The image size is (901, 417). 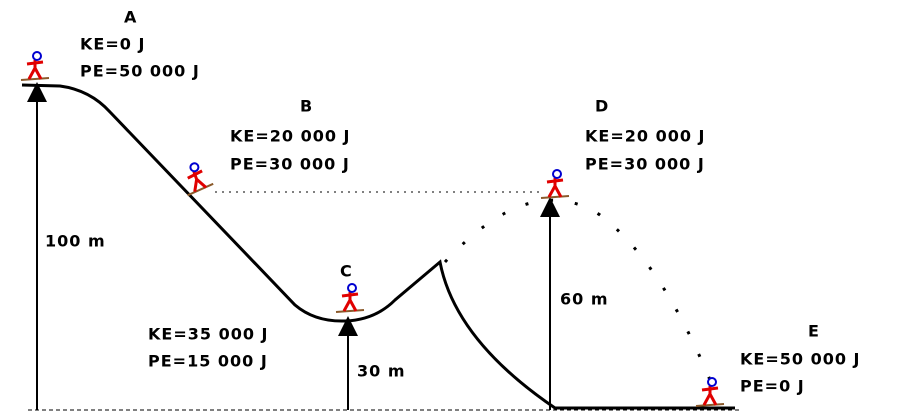 I want to click on point-label: A, so click(x=130, y=17).